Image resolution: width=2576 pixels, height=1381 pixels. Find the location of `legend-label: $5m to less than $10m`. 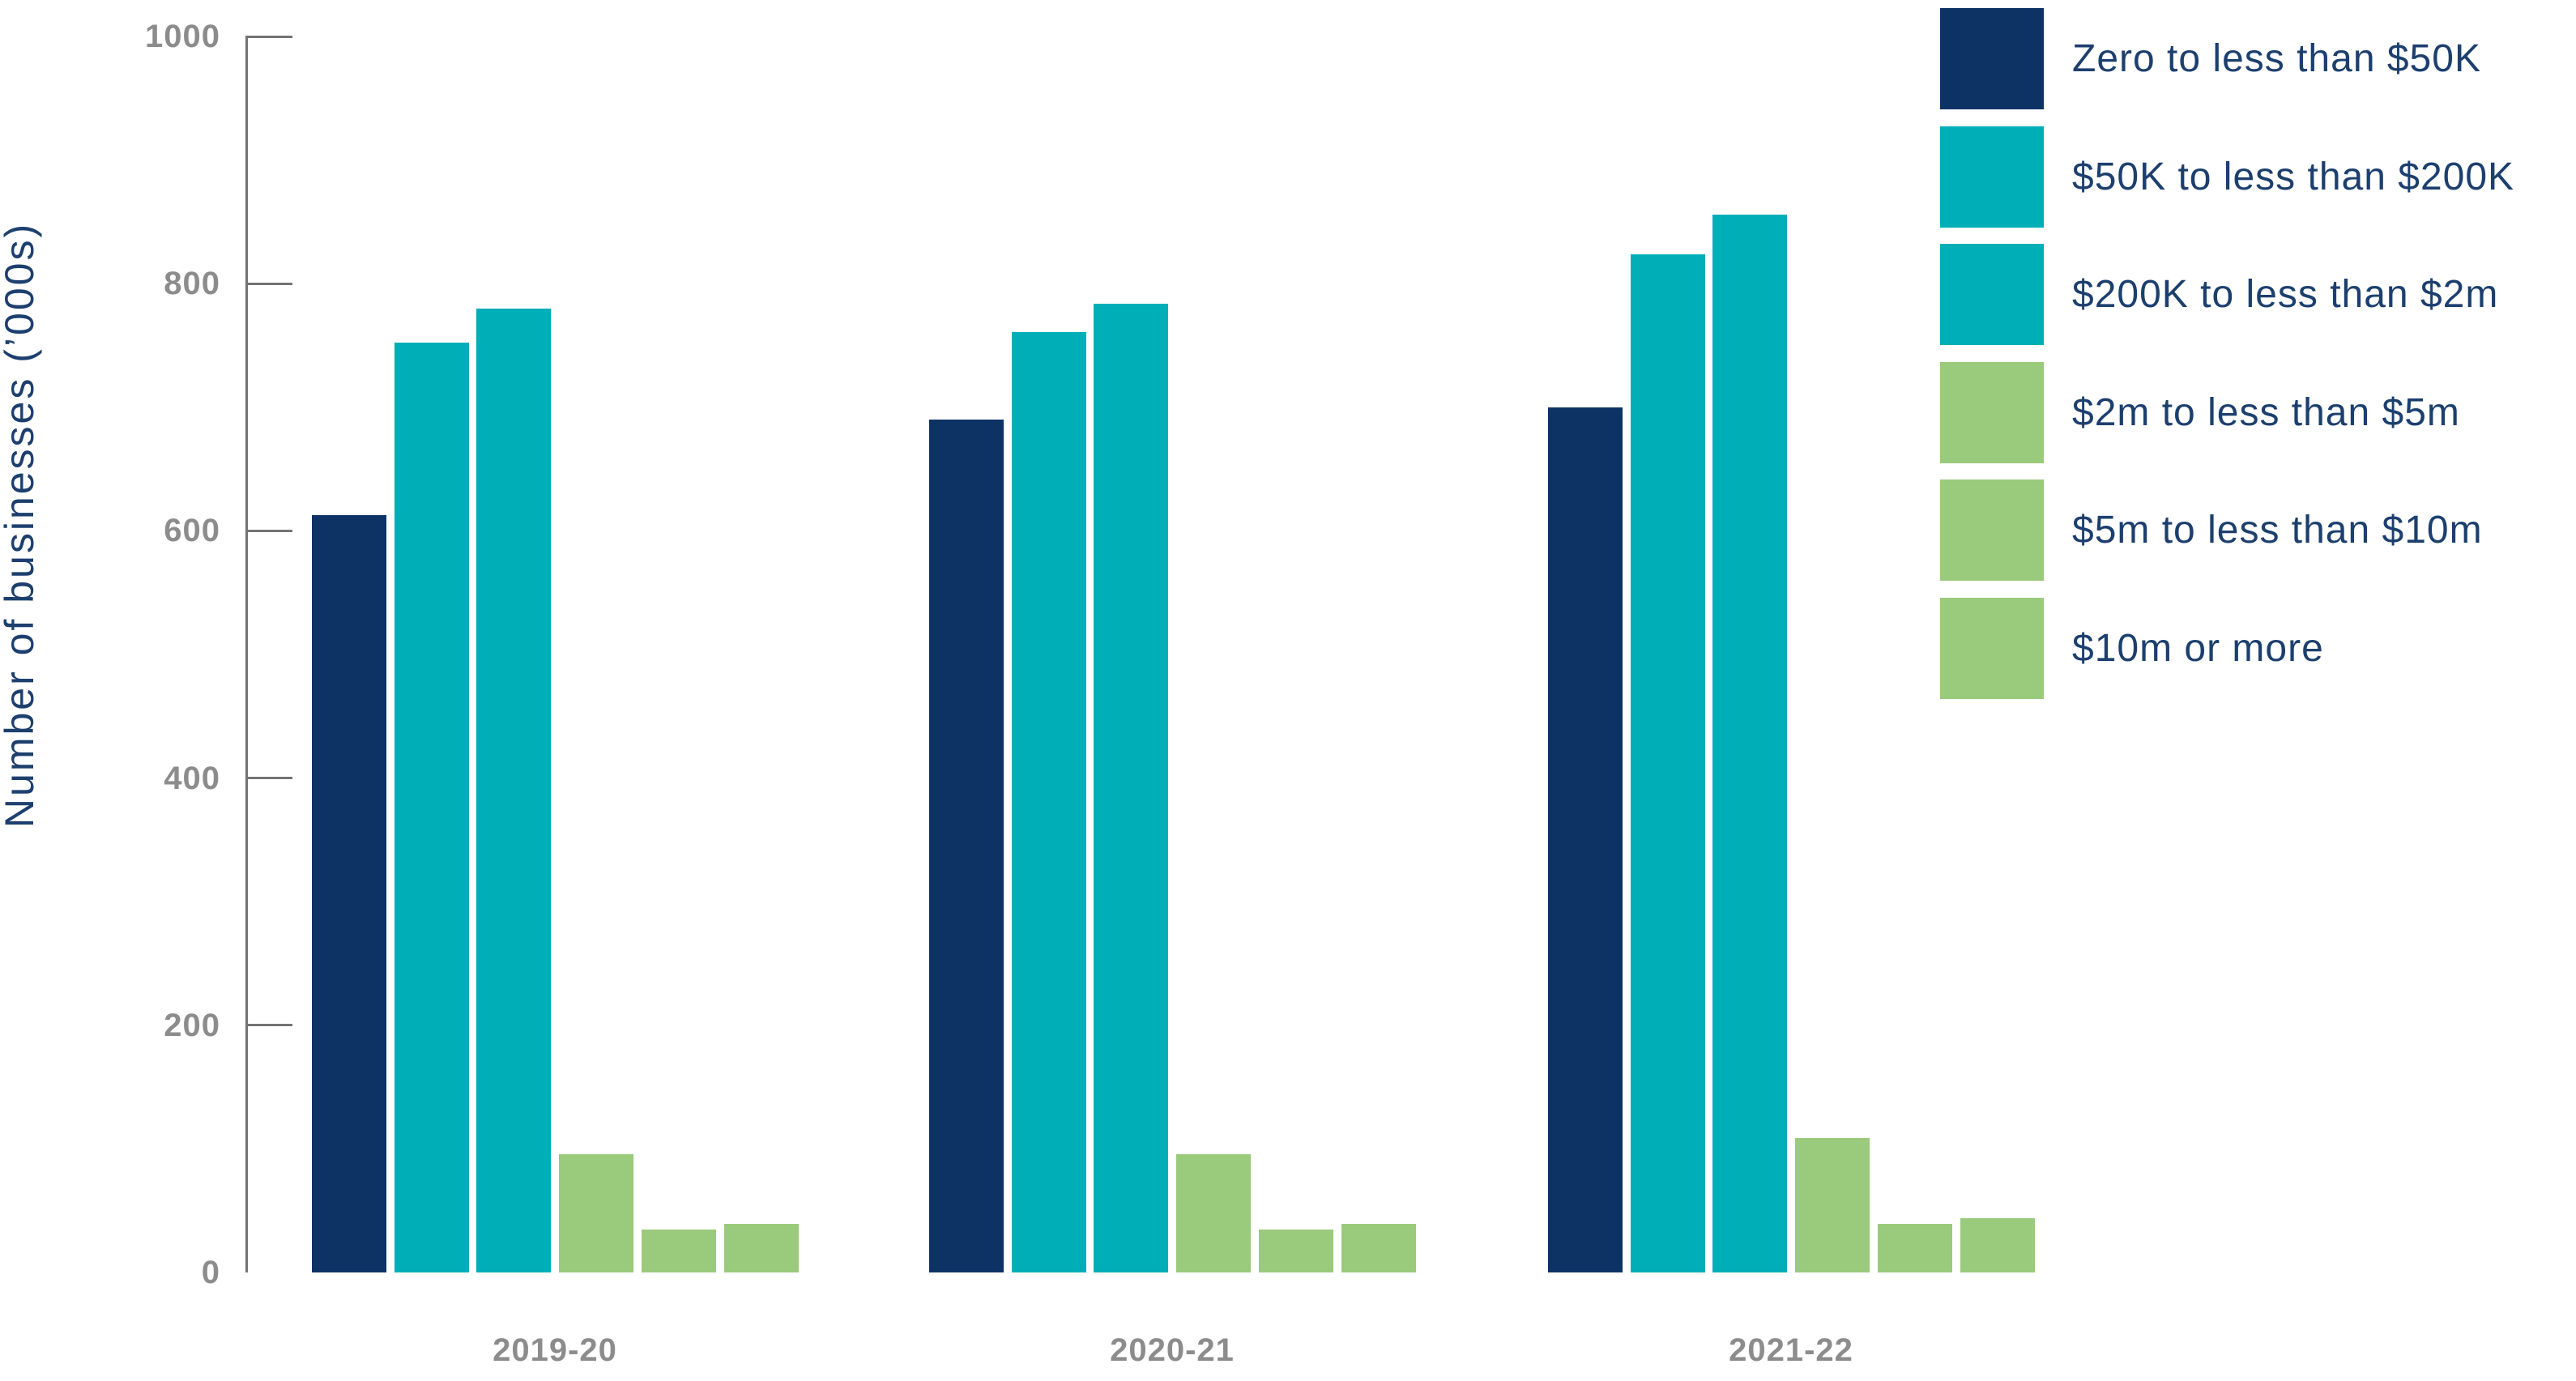

legend-label: $5m to less than $10m is located at coordinates (2278, 530).